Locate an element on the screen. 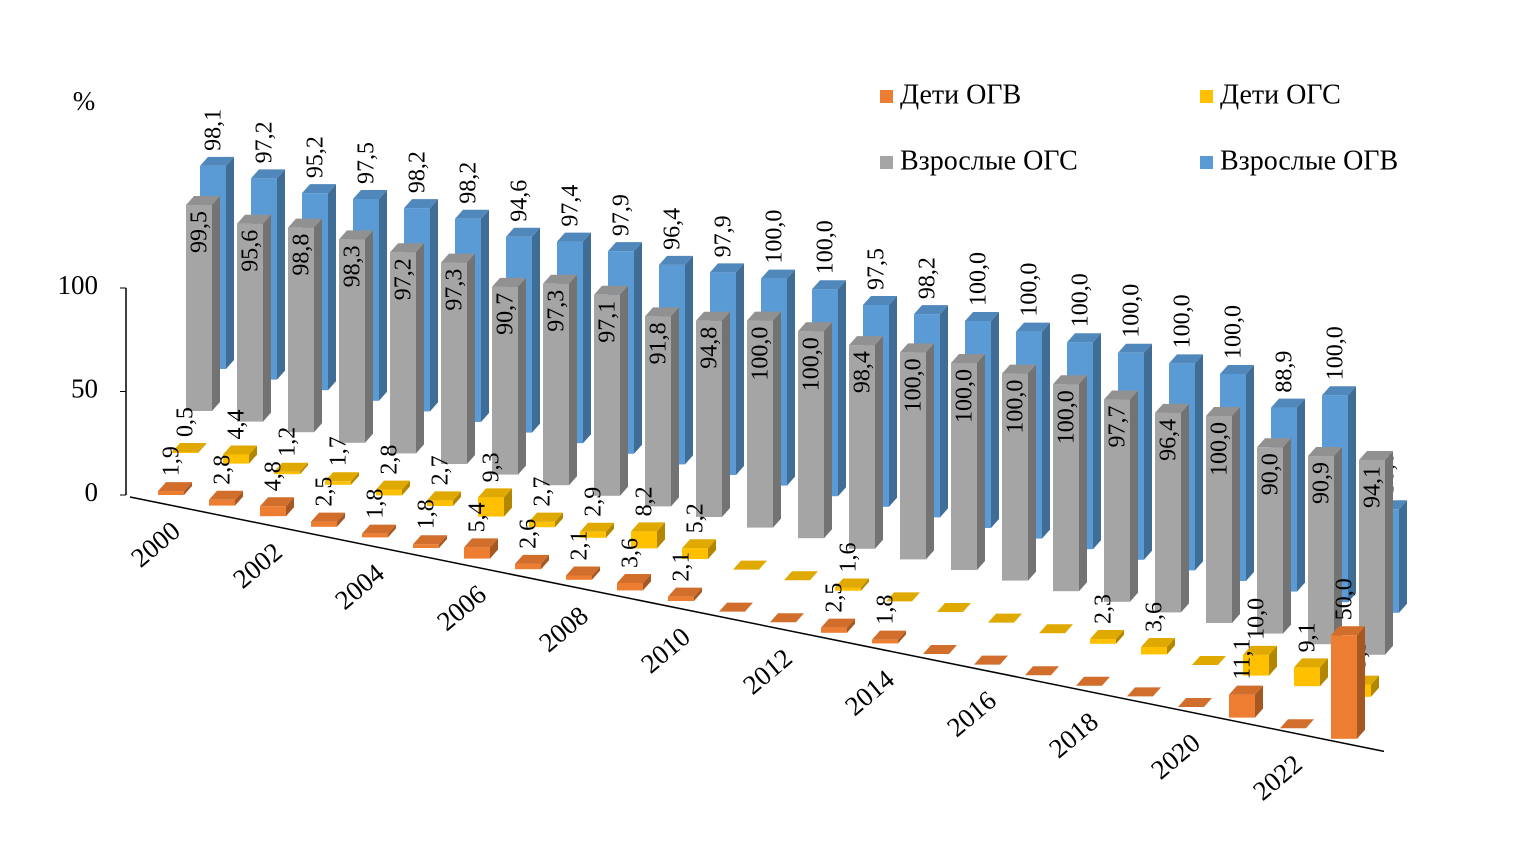 This screenshot has width=1534, height=844. x-tick-label: 2018 is located at coordinates (1073, 735).